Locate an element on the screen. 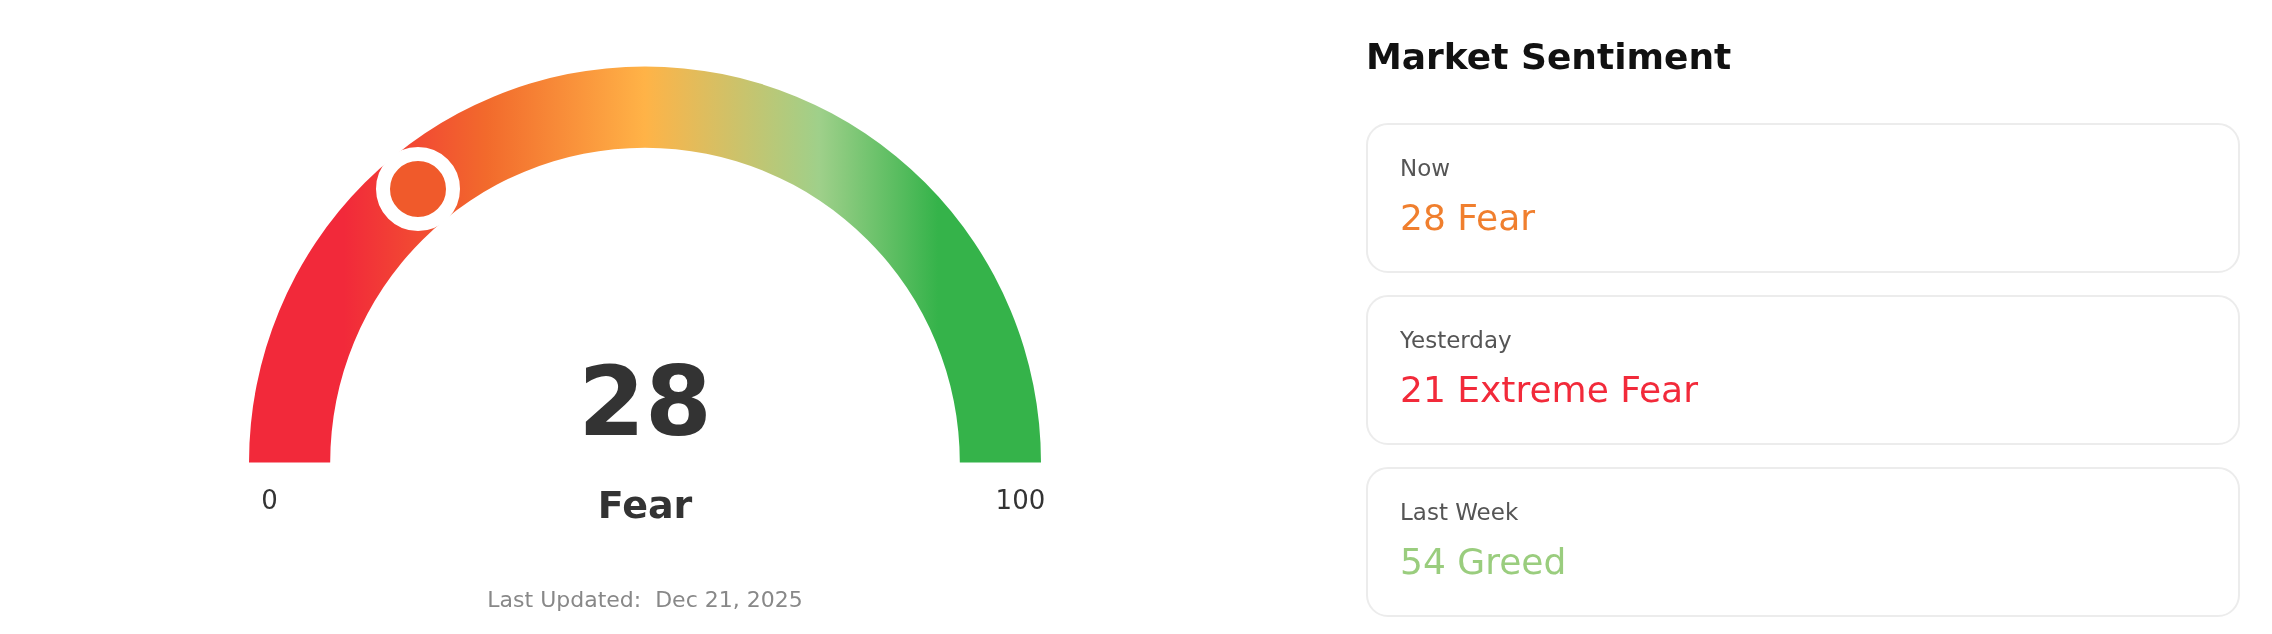 Image resolution: width=2272 pixels, height=634 pixels. text: Market Sentiment is located at coordinates (1549, 56).